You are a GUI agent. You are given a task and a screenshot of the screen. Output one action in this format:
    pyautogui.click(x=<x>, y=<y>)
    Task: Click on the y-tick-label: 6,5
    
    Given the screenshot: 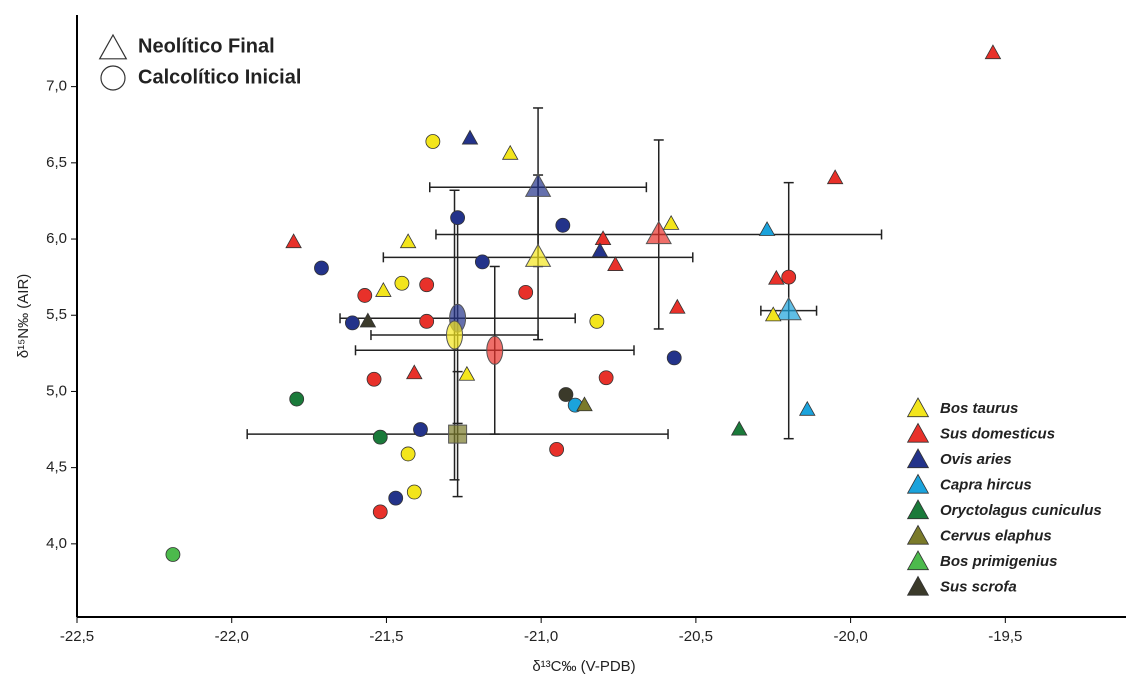 What is the action you would take?
    pyautogui.click(x=56, y=162)
    